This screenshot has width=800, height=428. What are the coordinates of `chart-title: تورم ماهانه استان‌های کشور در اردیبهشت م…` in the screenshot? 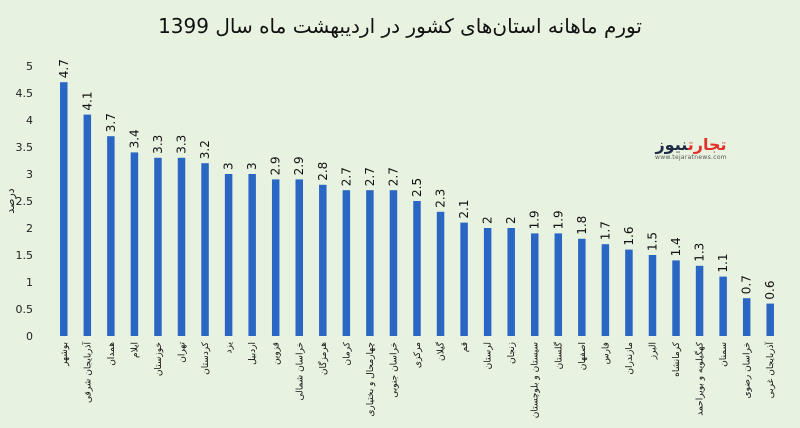 It's located at (400, 26).